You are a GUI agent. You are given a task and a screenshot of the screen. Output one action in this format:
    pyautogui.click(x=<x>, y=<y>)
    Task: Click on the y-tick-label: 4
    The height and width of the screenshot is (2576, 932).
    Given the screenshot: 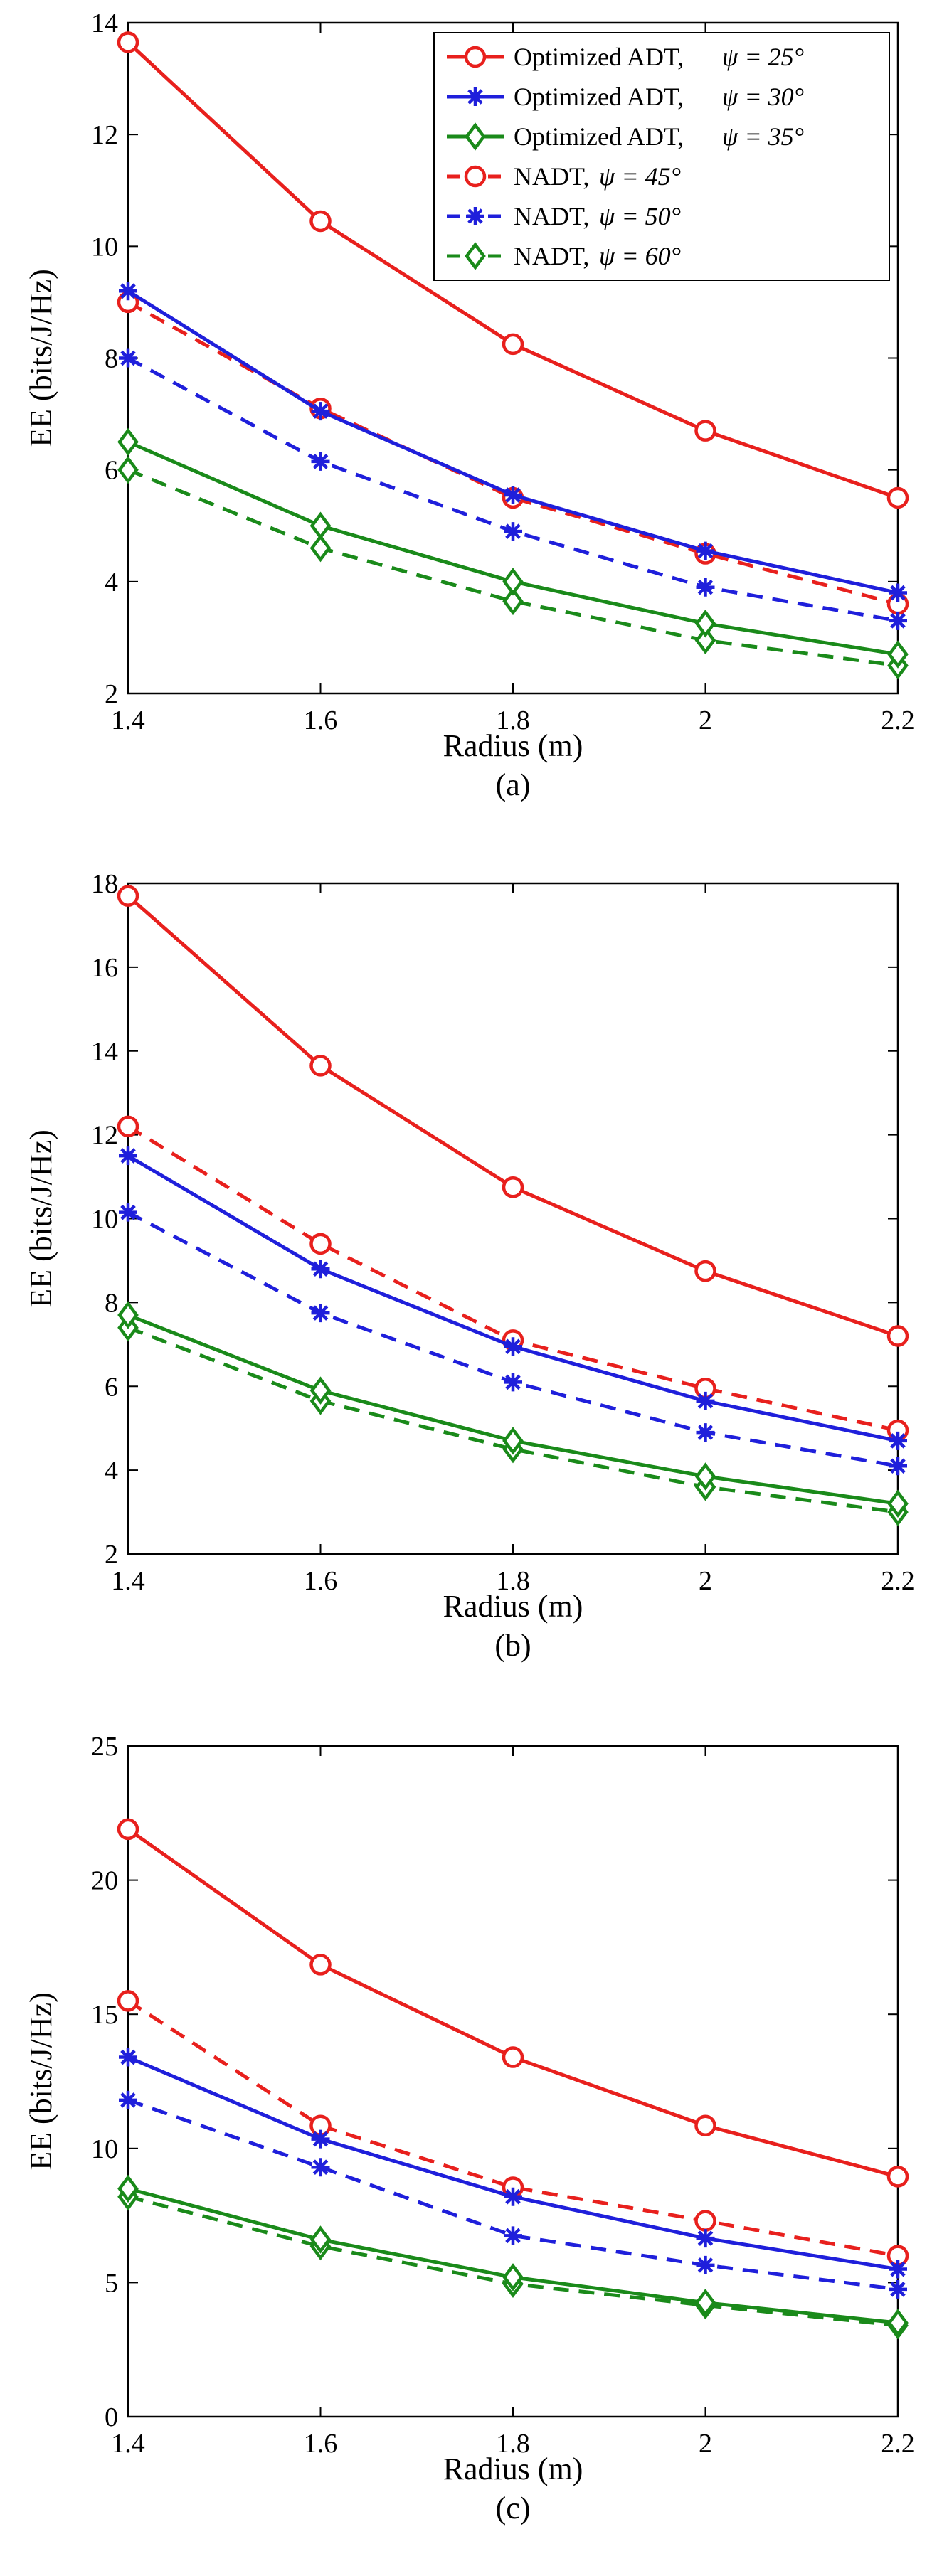 What is the action you would take?
    pyautogui.click(x=112, y=1471)
    